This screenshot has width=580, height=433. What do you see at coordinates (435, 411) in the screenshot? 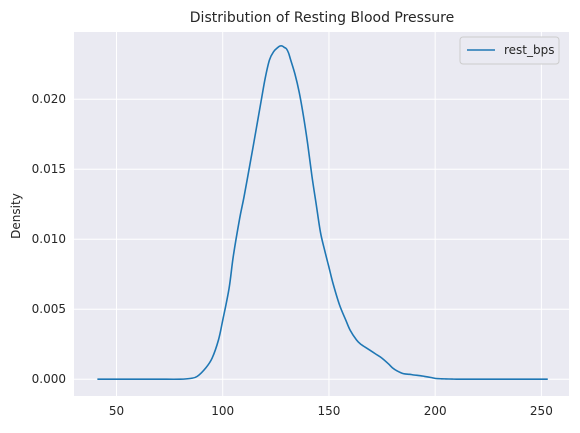
I see `x-tick-label: 200` at bounding box center [435, 411].